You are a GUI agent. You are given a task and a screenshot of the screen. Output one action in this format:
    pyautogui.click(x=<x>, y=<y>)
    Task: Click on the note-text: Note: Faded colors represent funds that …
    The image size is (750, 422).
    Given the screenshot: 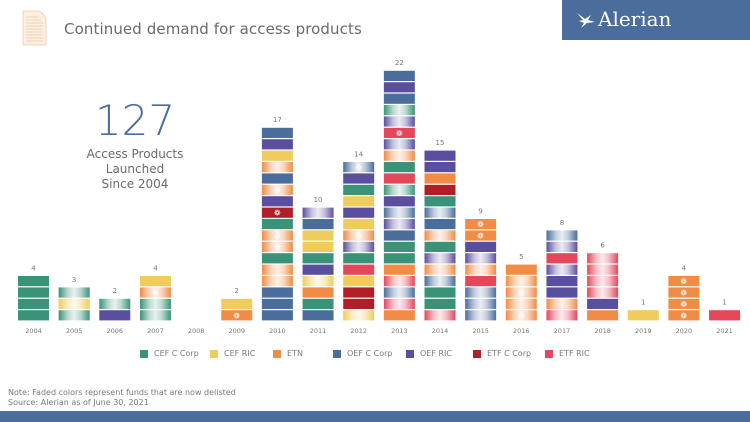 What is the action you would take?
    pyautogui.click(x=122, y=392)
    